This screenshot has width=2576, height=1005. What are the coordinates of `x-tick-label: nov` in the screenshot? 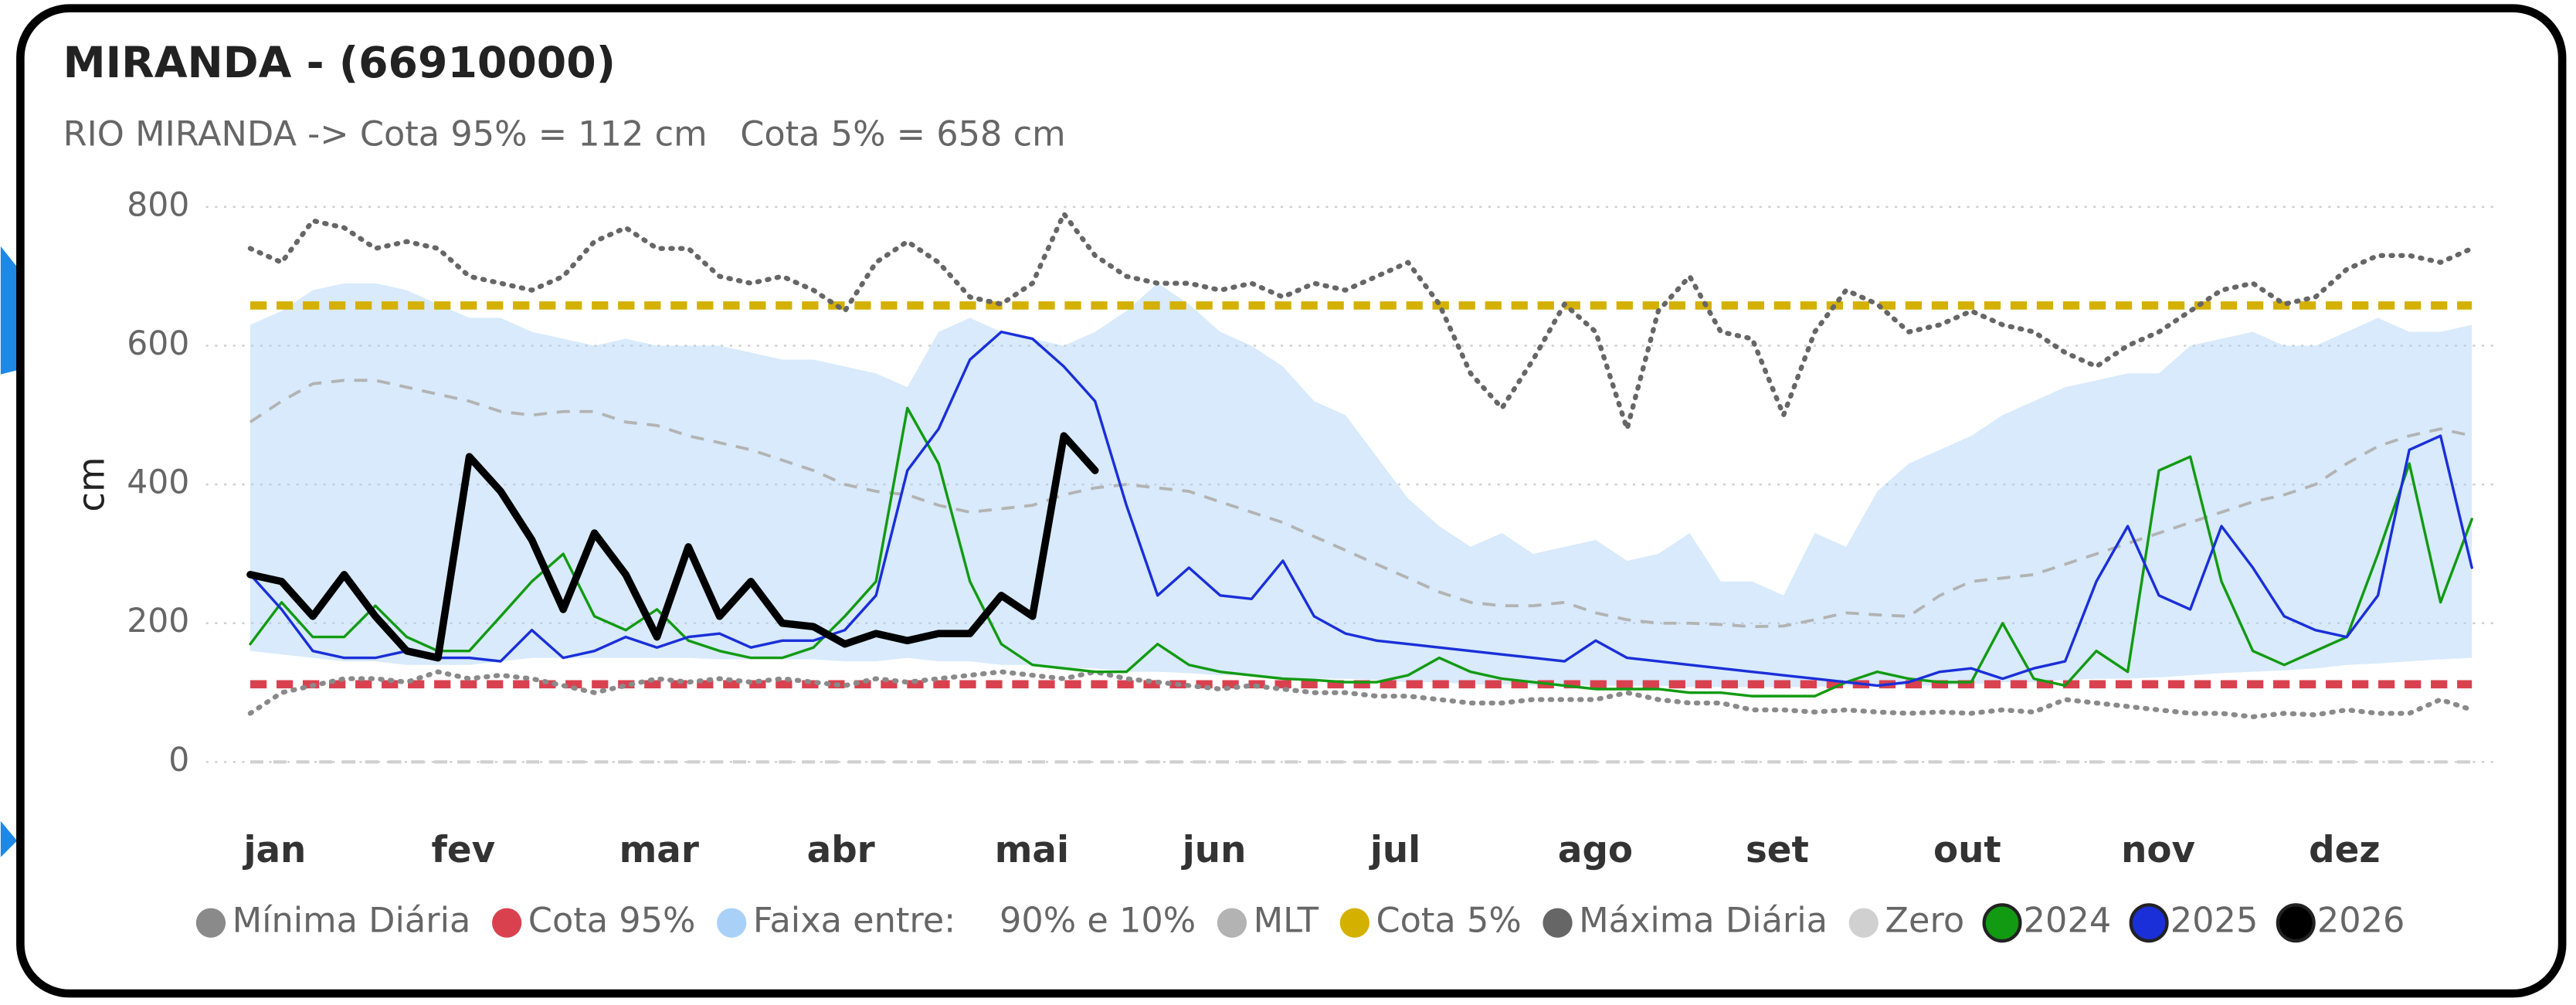 It's located at (2158, 850).